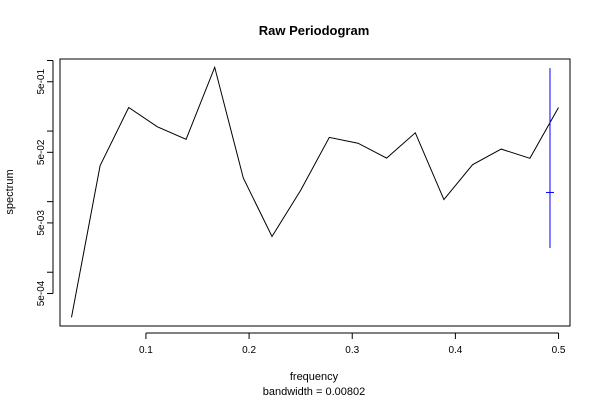 This screenshot has width=599, height=400. What do you see at coordinates (549, 158) in the screenshot?
I see `confidence-interval-bar` at bounding box center [549, 158].